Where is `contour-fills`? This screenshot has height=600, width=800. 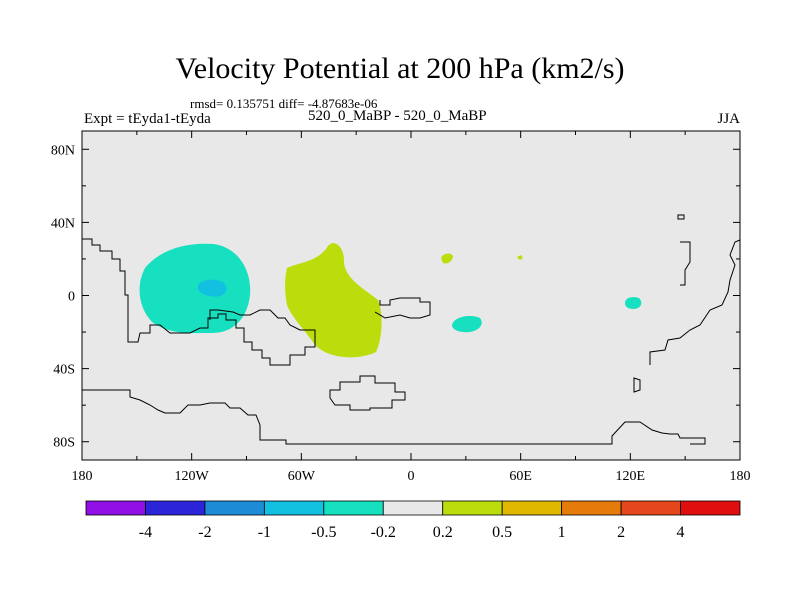 contour-fills is located at coordinates (390, 300).